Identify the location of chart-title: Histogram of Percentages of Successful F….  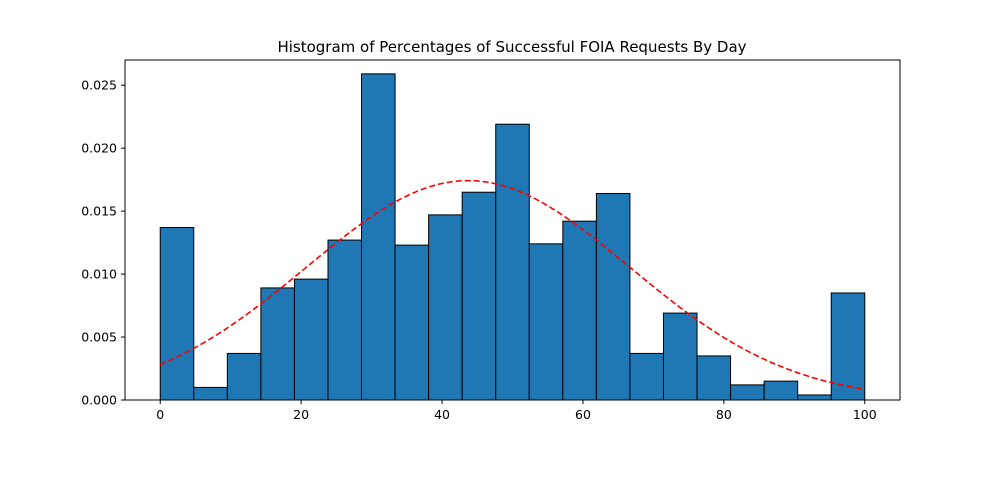
(511, 47).